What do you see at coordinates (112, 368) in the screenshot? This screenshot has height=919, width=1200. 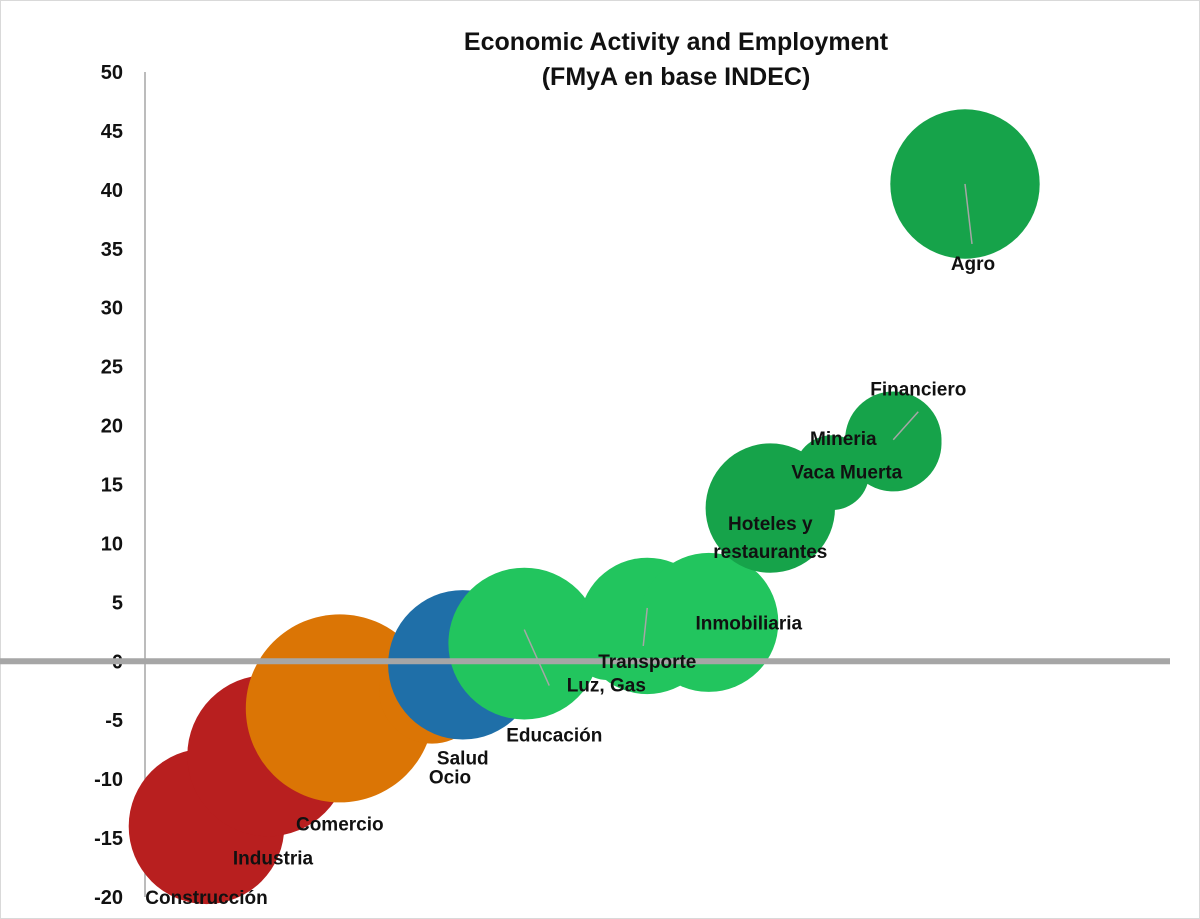 I see `y-tick-label: 25` at bounding box center [112, 368].